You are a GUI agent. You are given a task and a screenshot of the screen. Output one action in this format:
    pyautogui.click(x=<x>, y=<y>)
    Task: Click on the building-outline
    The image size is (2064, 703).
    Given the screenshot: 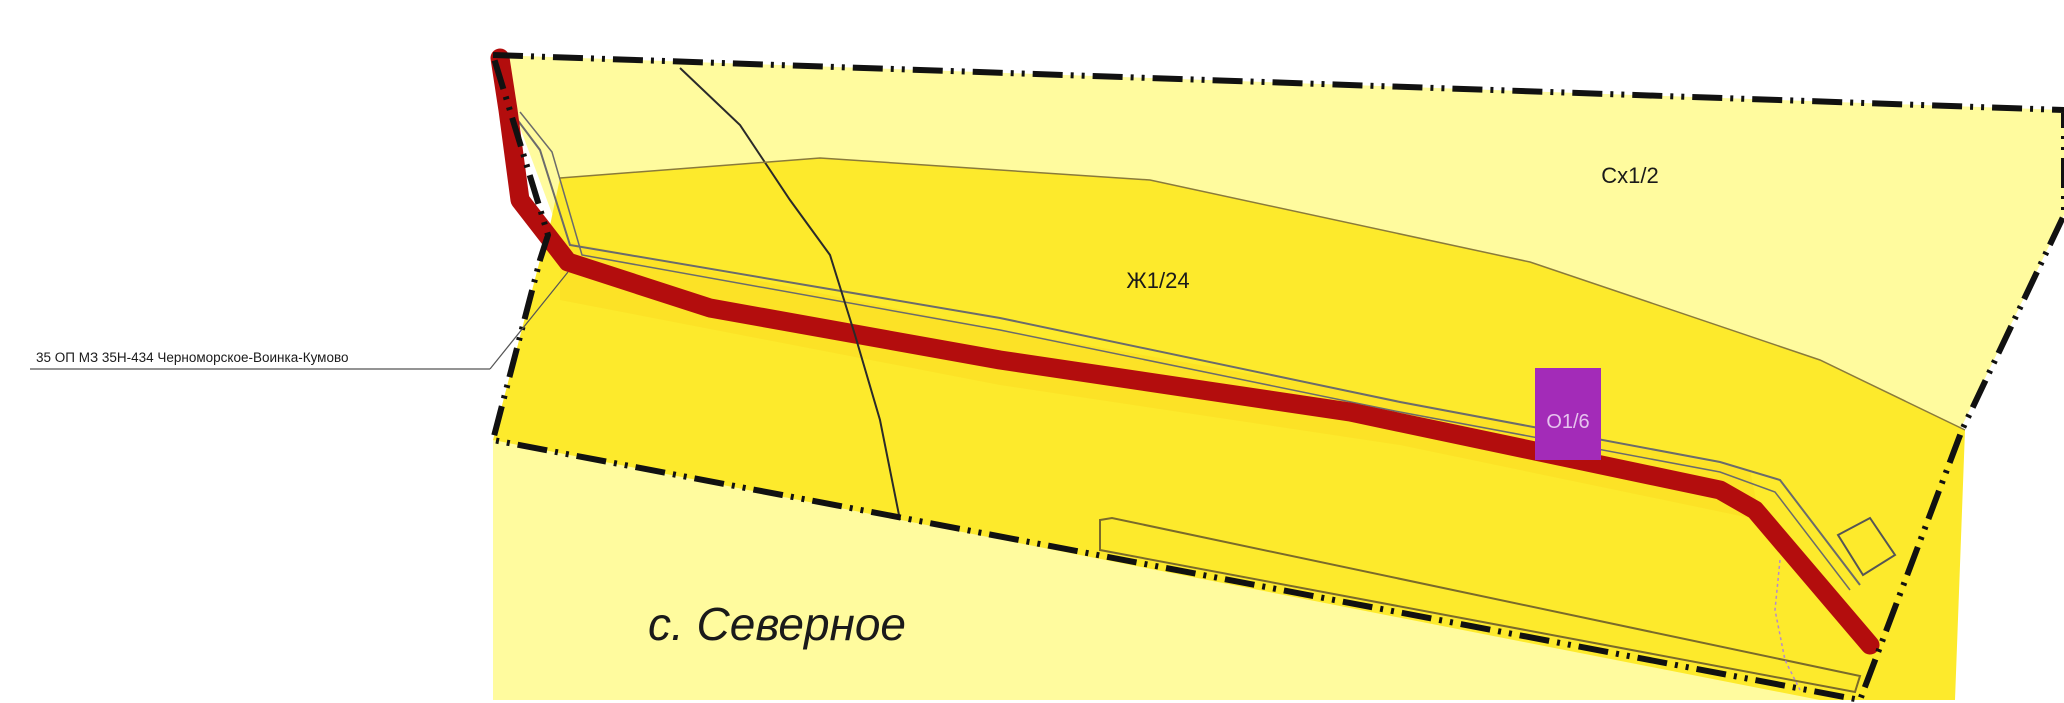 What is the action you would take?
    pyautogui.click(x=1866, y=546)
    